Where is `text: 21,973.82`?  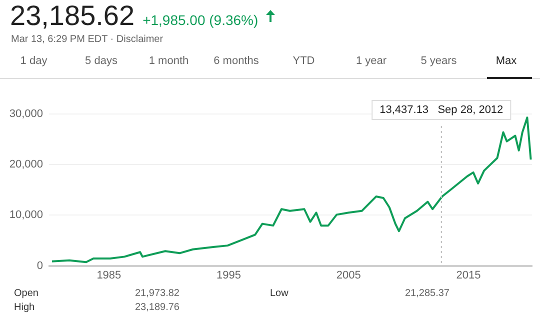 text: 21,973.82 is located at coordinates (157, 294).